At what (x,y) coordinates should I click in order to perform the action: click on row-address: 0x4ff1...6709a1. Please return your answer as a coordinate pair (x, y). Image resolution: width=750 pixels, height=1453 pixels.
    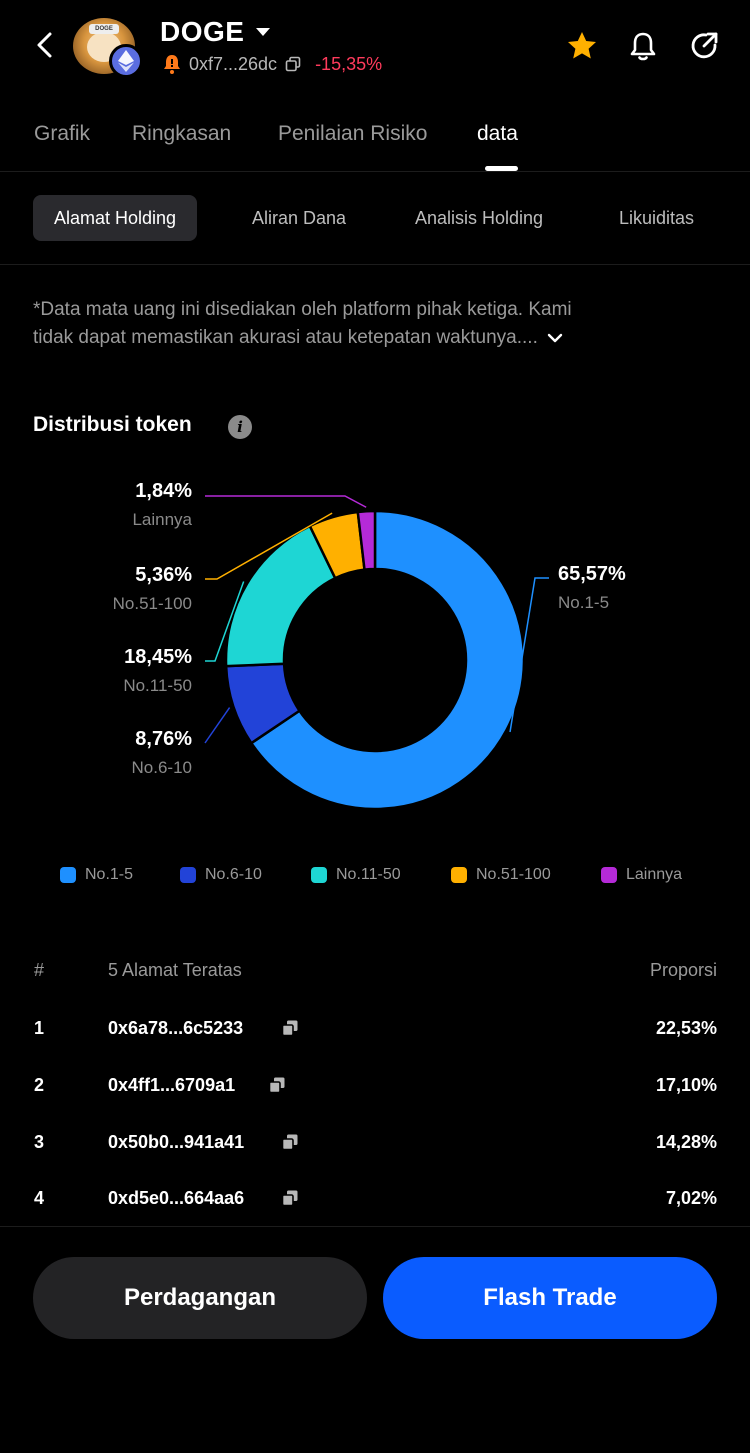
    Looking at the image, I should click on (172, 1085).